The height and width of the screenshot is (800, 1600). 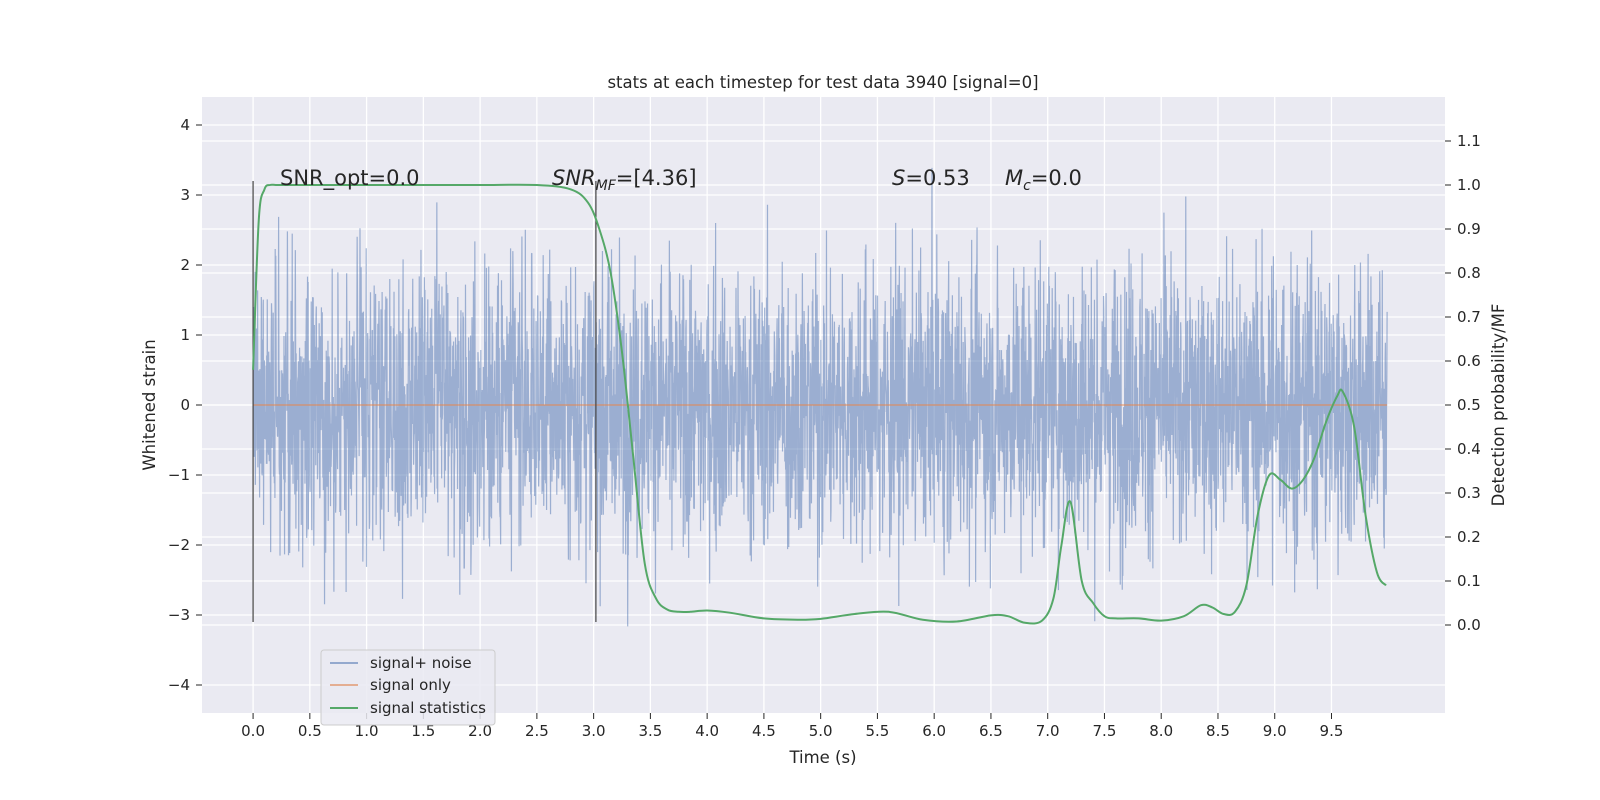 I want to click on y-right-tick-label: 0.8, so click(x=1469, y=273).